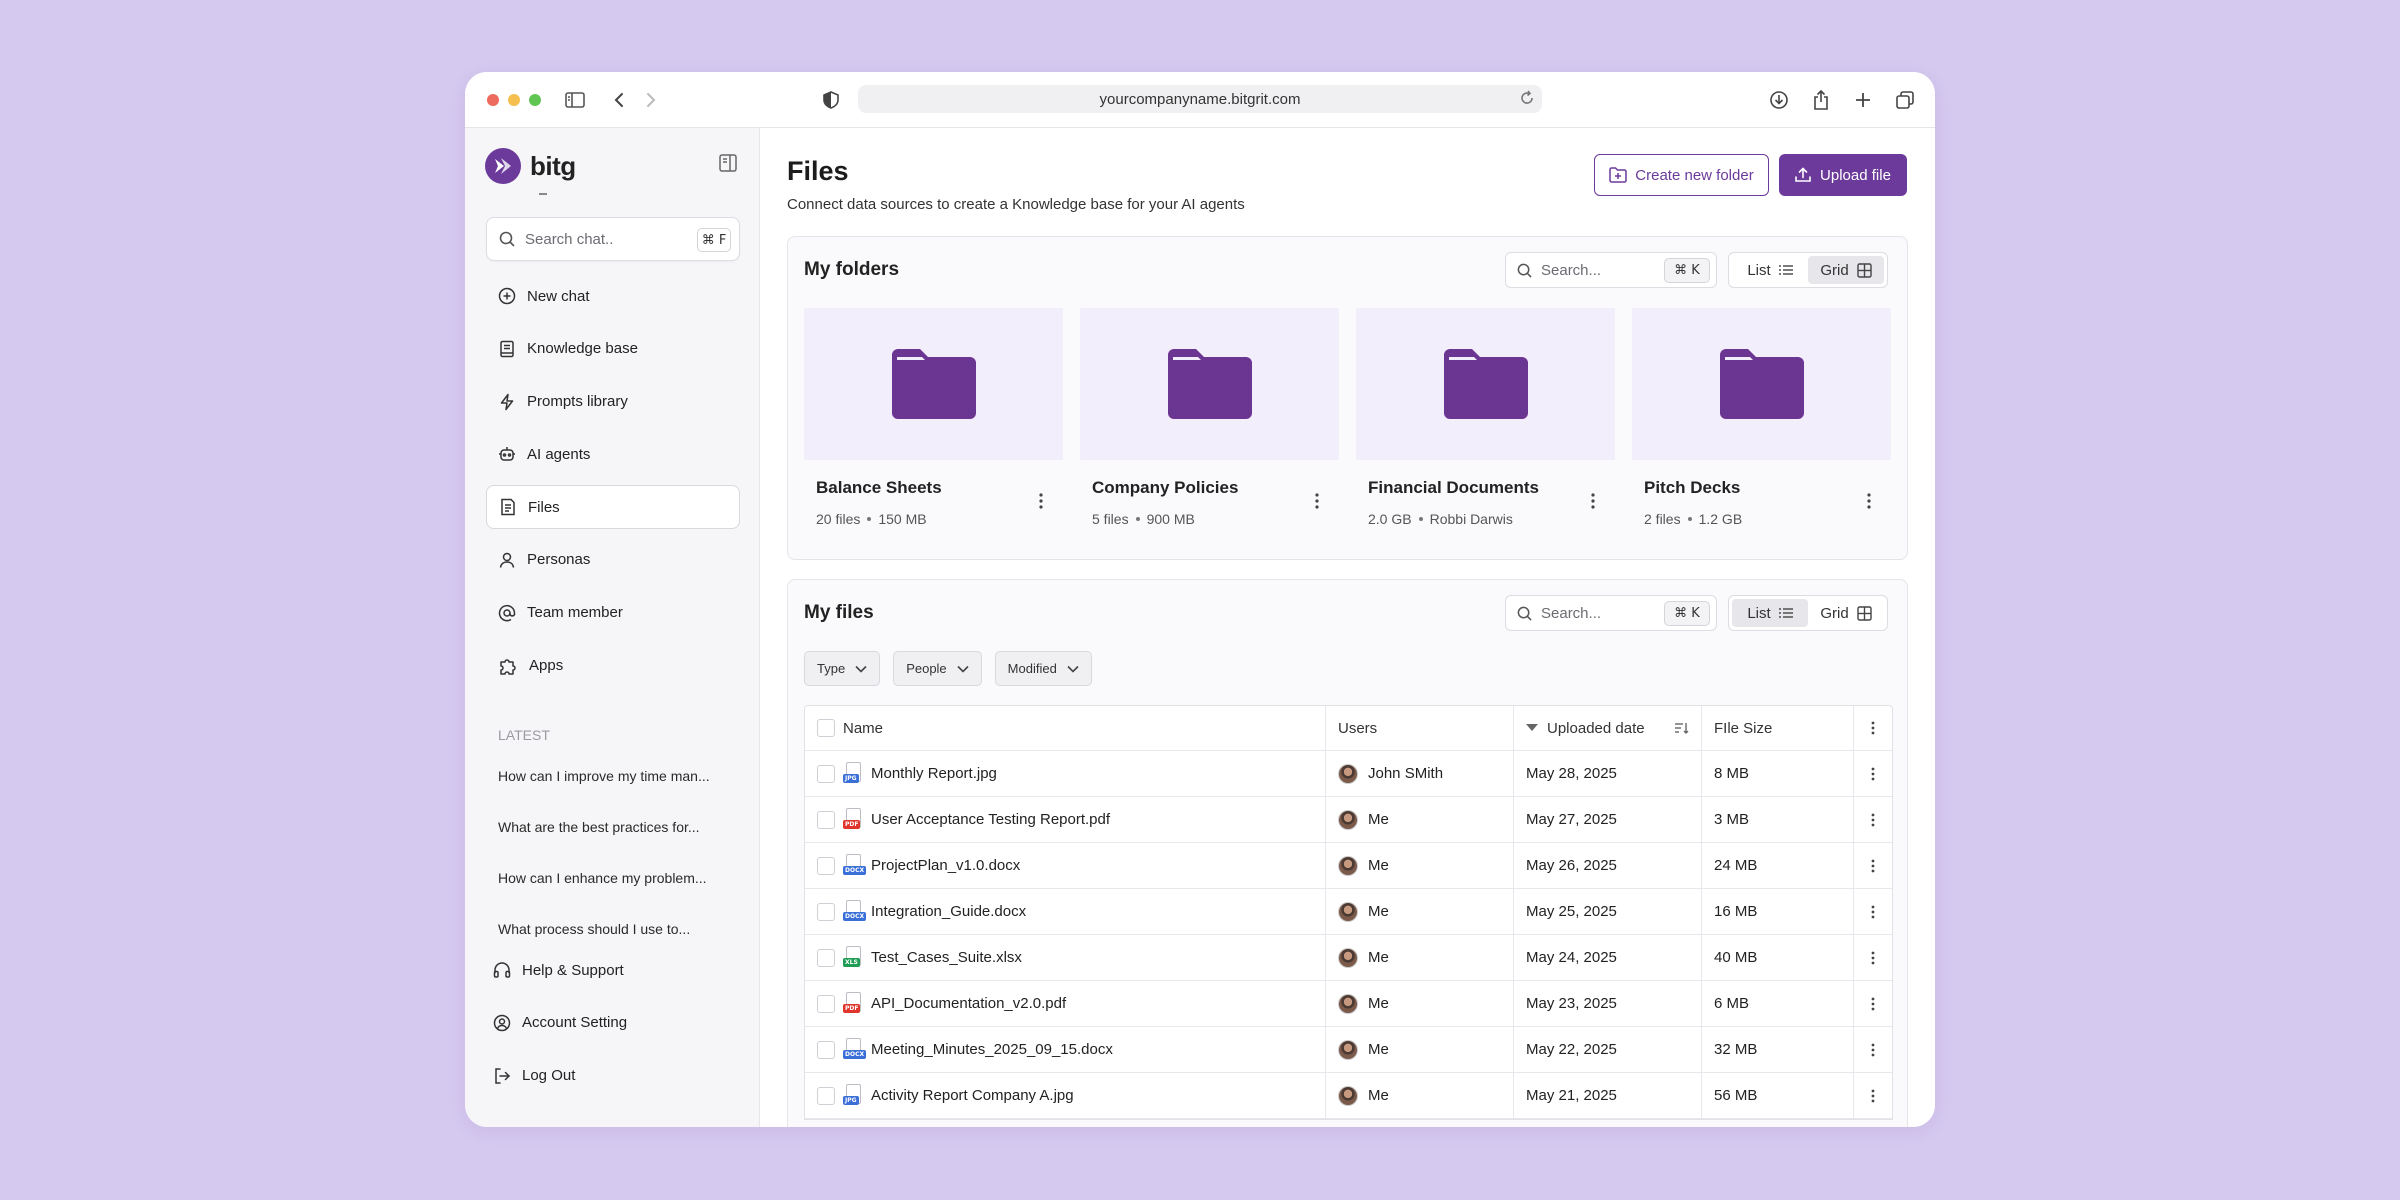 The width and height of the screenshot is (2400, 1200). I want to click on list-view-label: List, so click(1759, 613).